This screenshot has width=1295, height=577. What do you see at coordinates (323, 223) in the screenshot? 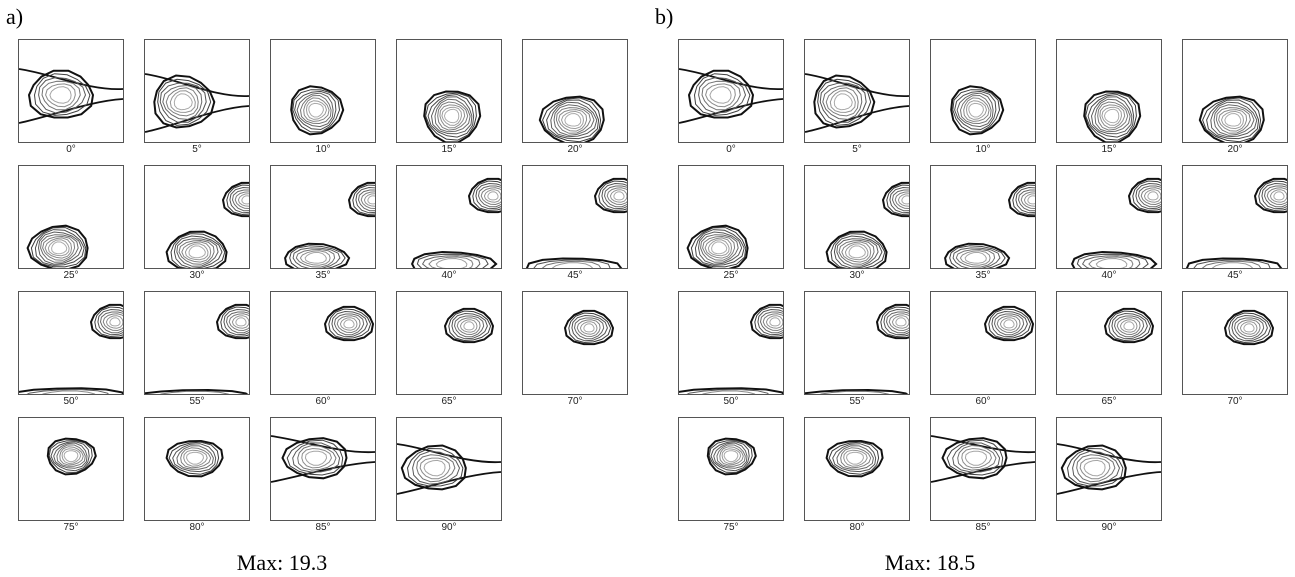
I see `contour-plot-cell: 35°` at bounding box center [323, 223].